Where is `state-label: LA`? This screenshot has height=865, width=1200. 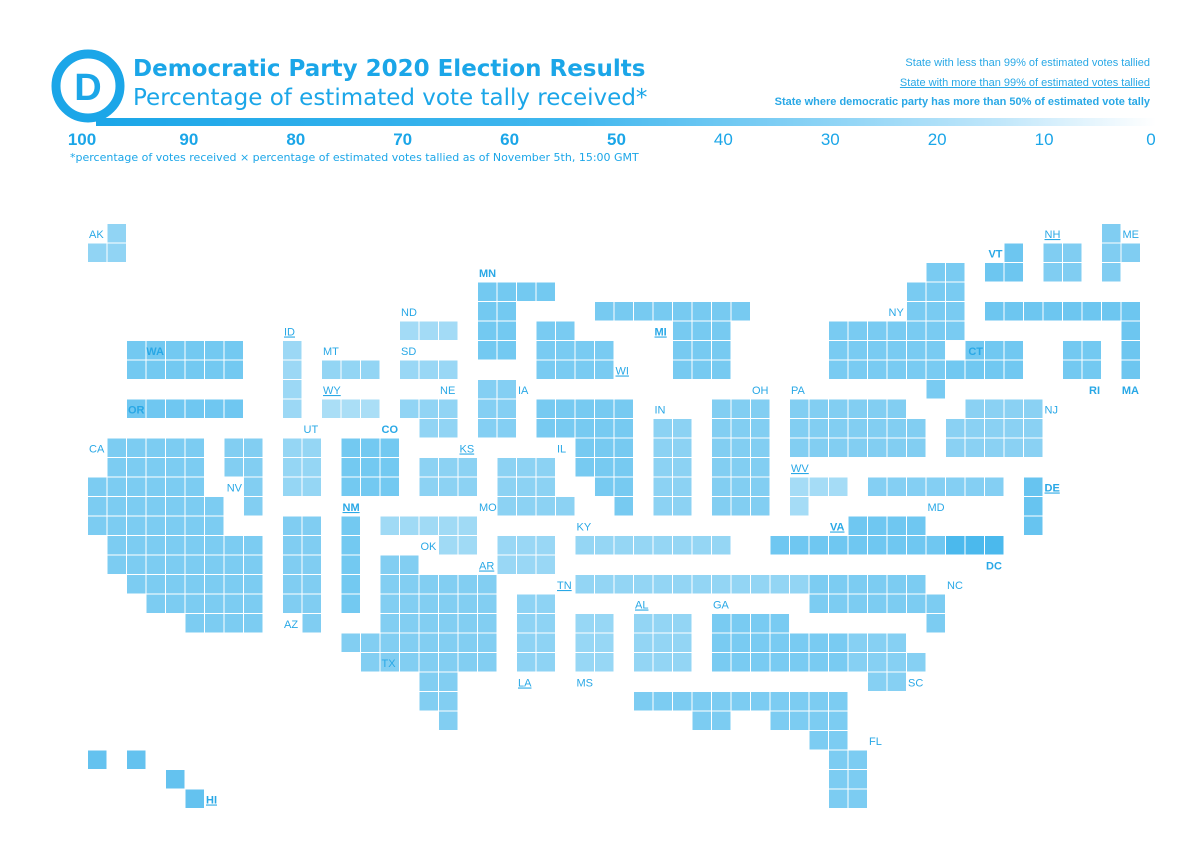 state-label: LA is located at coordinates (525, 684).